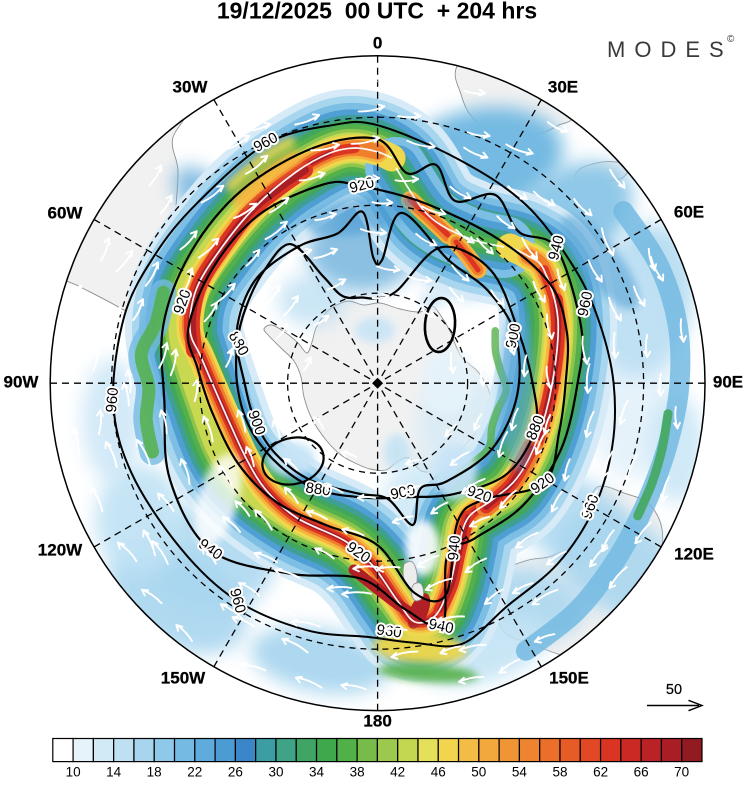  I want to click on svg-text: 66, so click(641, 772).